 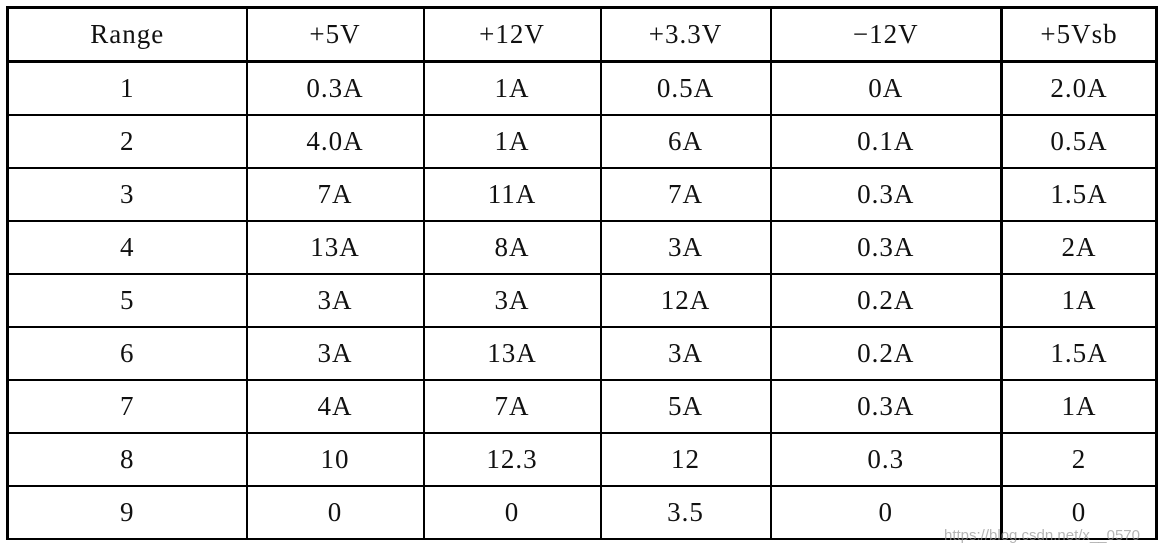 I want to click on cell: 12, so click(x=685, y=459).